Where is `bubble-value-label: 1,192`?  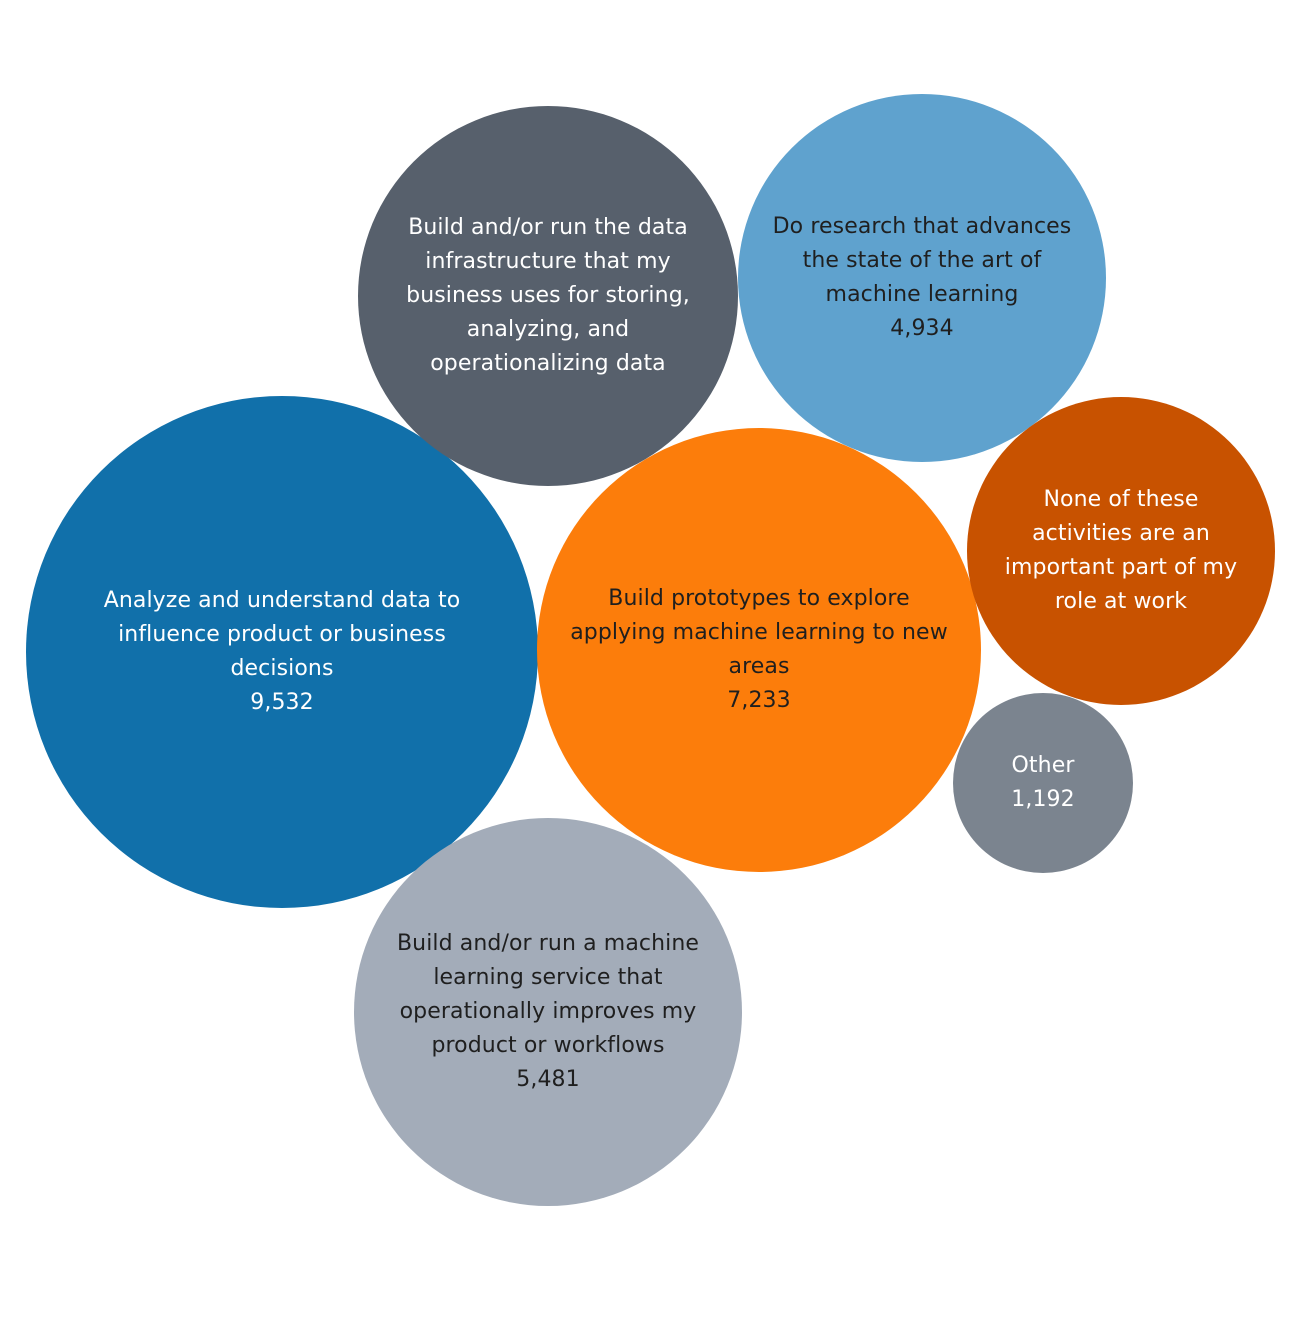 bubble-value-label: 1,192 is located at coordinates (1042, 799).